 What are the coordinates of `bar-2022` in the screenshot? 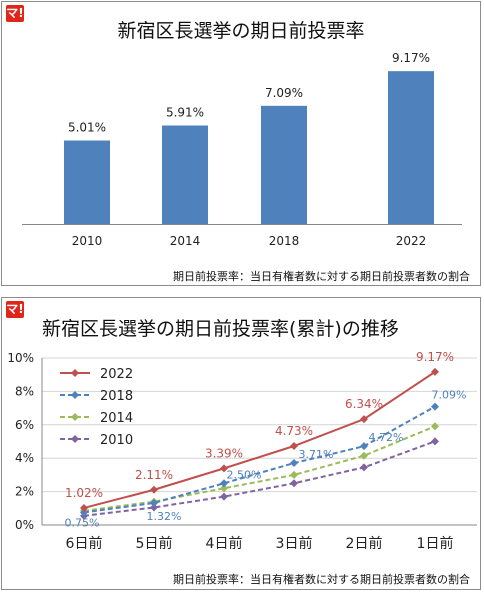 It's located at (411, 148).